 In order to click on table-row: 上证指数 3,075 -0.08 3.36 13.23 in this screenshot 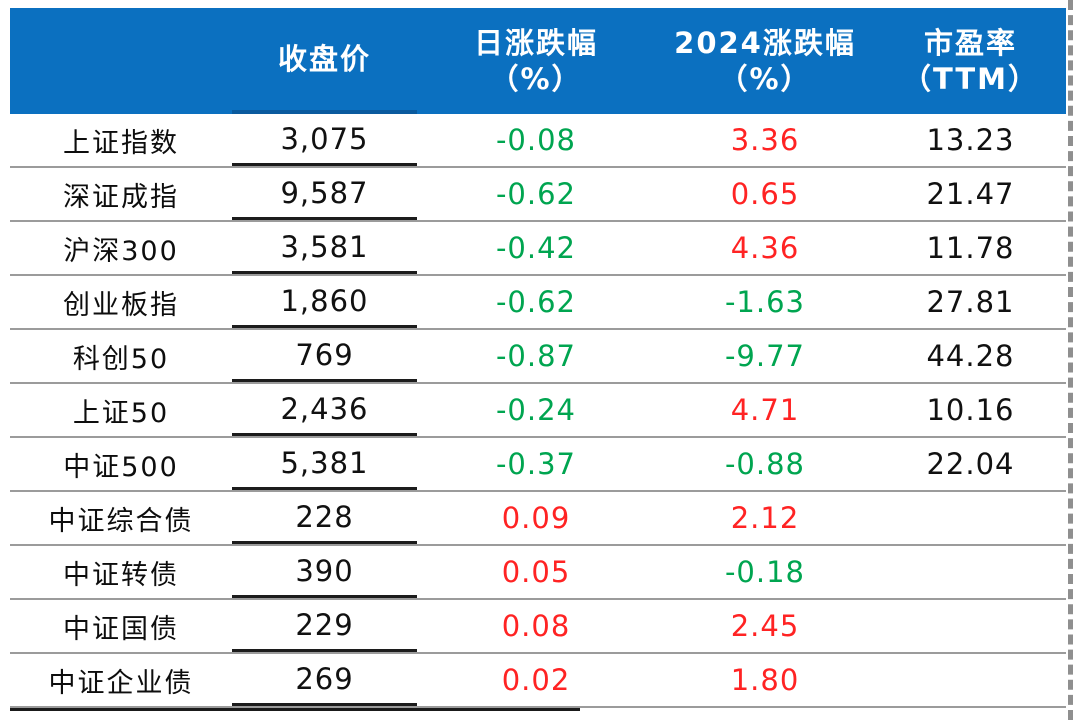, I will do `click(538, 141)`.